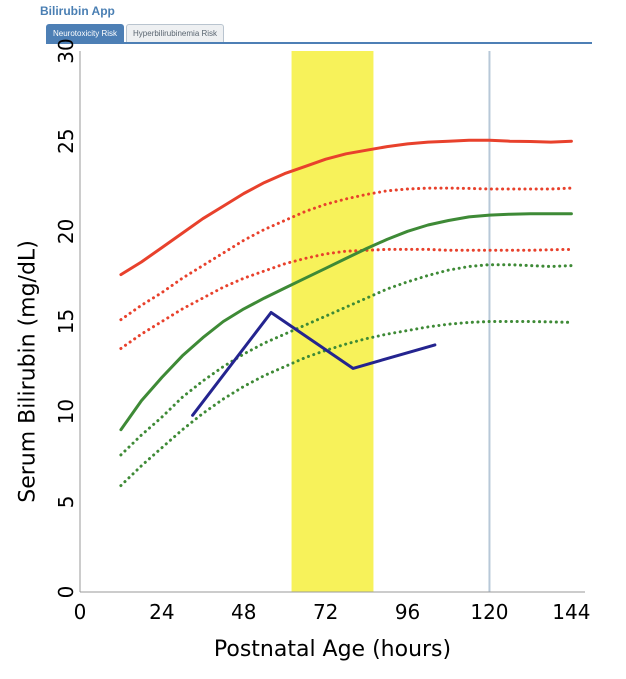 The image size is (626, 679). What do you see at coordinates (28, 371) in the screenshot?
I see `y-axis-label: Serum Bilirubin (mg/dL)` at bounding box center [28, 371].